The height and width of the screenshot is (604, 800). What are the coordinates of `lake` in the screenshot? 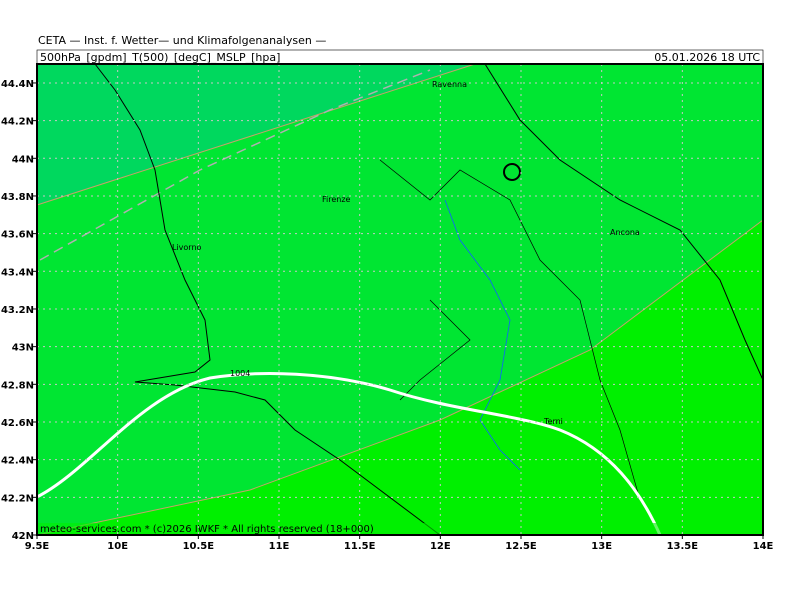 It's located at (512, 172).